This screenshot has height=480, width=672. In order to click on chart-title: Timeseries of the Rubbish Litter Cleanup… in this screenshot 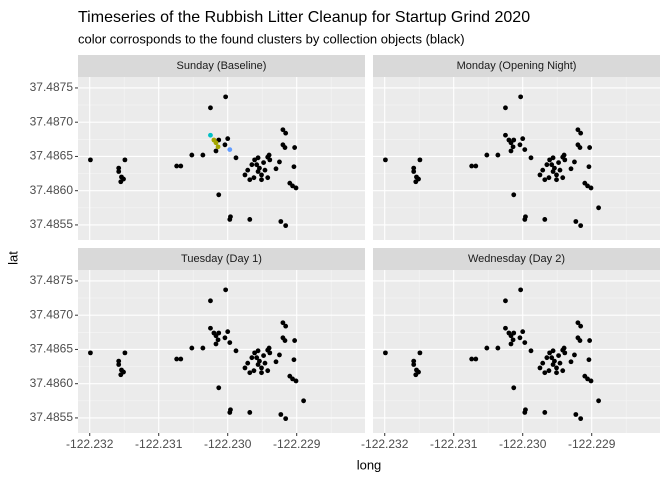, I will do `click(304, 17)`.